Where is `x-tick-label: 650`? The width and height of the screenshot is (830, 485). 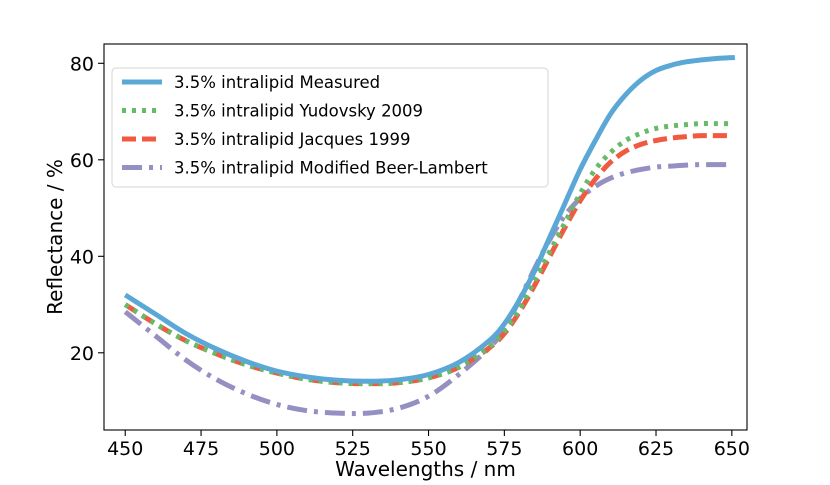 x-tick-label: 650 is located at coordinates (732, 449).